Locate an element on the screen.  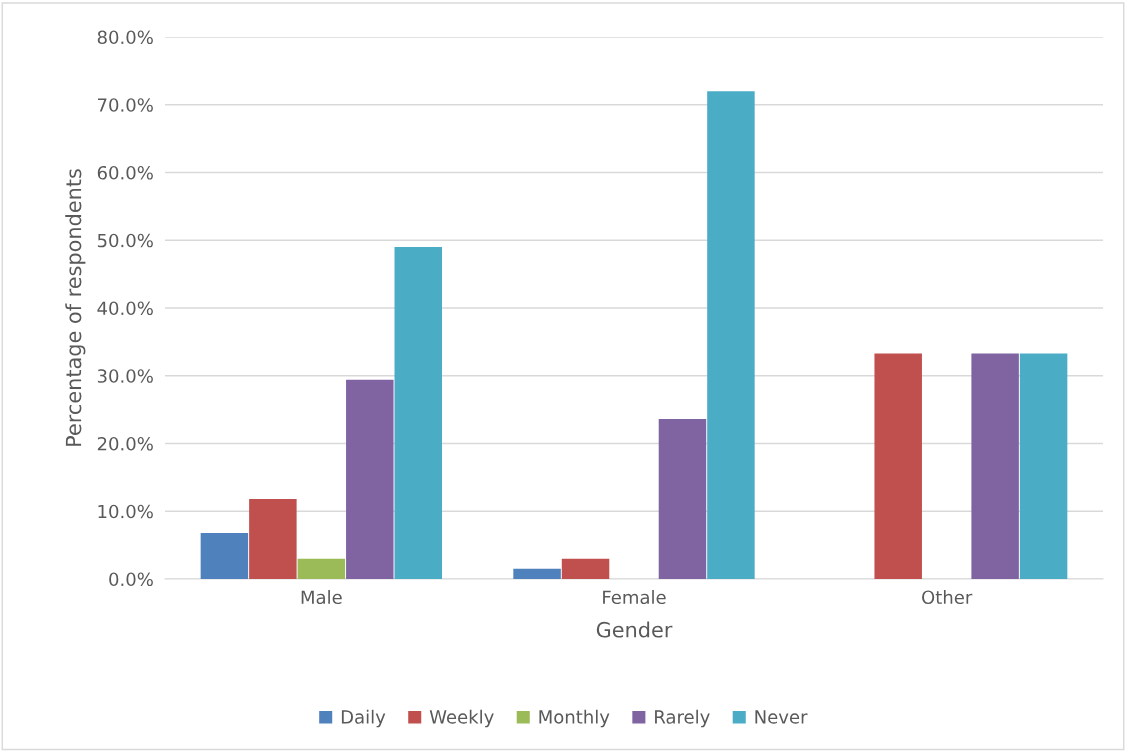
y-tick-label: 10.0% is located at coordinates (125, 511).